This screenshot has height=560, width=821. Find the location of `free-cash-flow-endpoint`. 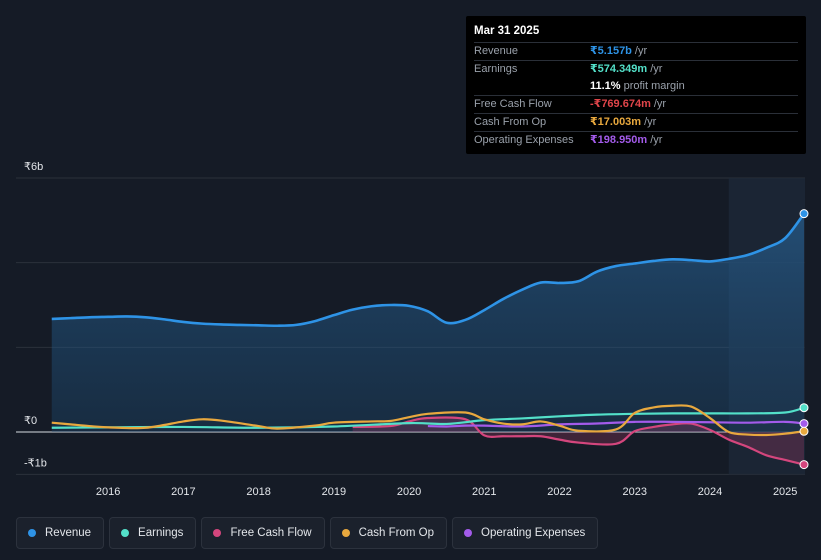

free-cash-flow-endpoint is located at coordinates (804, 465).